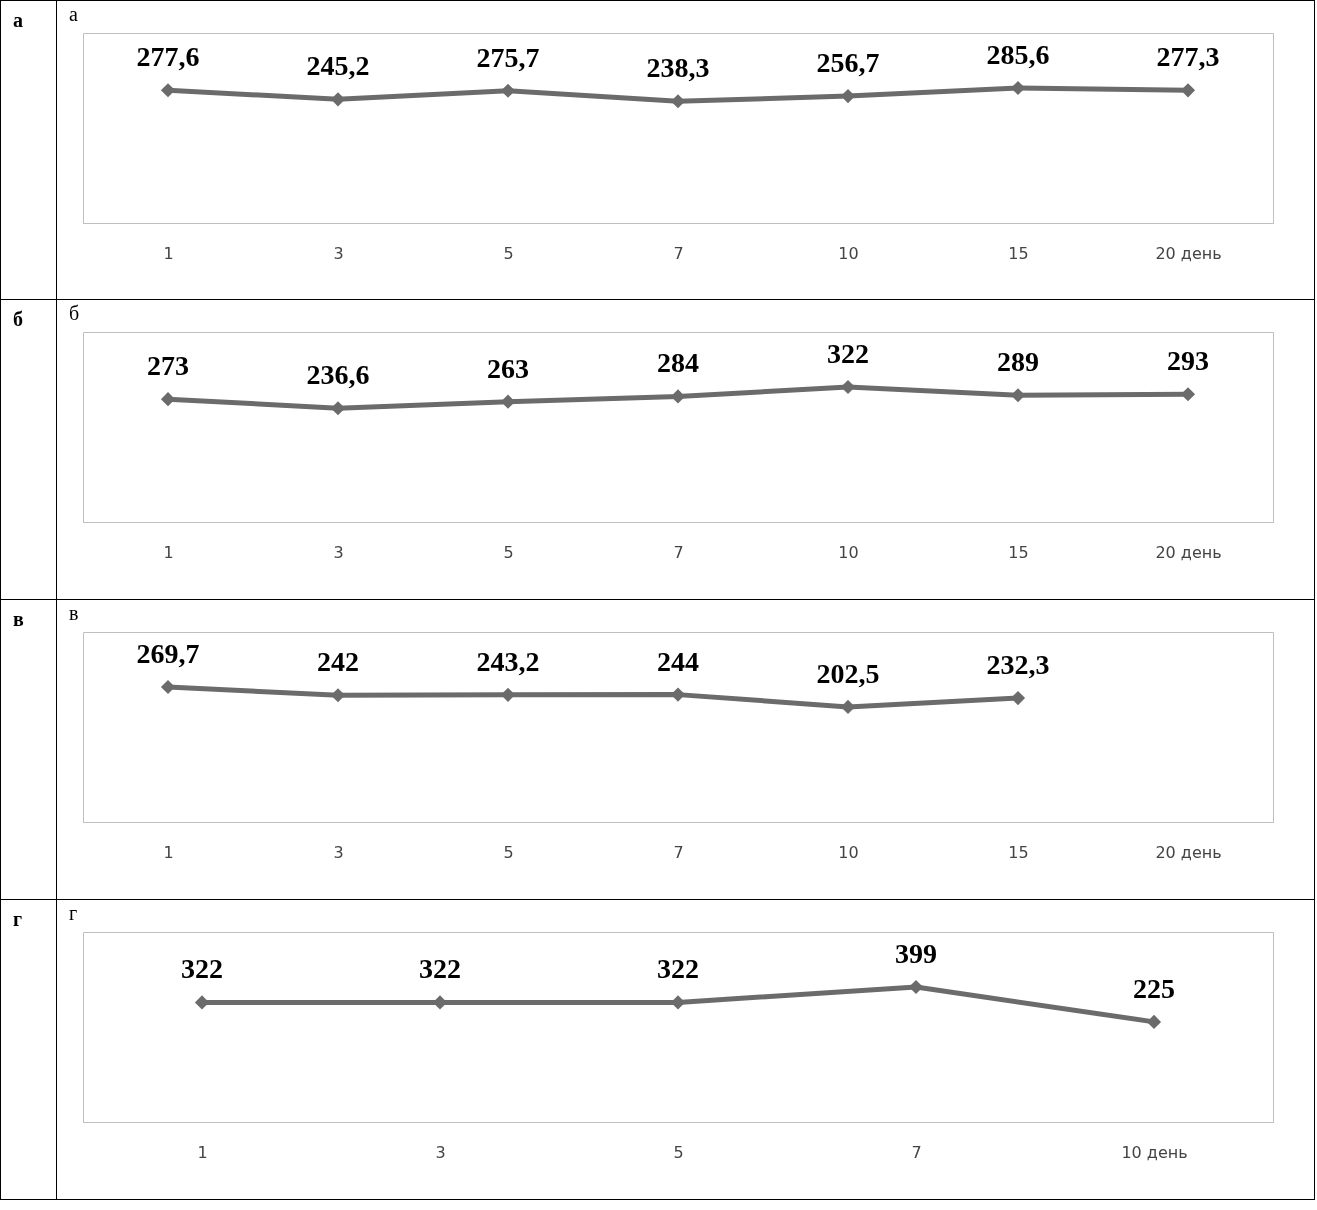 Image resolution: width=1317 pixels, height=1210 pixels. What do you see at coordinates (1188, 57) in the screenshot?
I see `data-label: 277,3` at bounding box center [1188, 57].